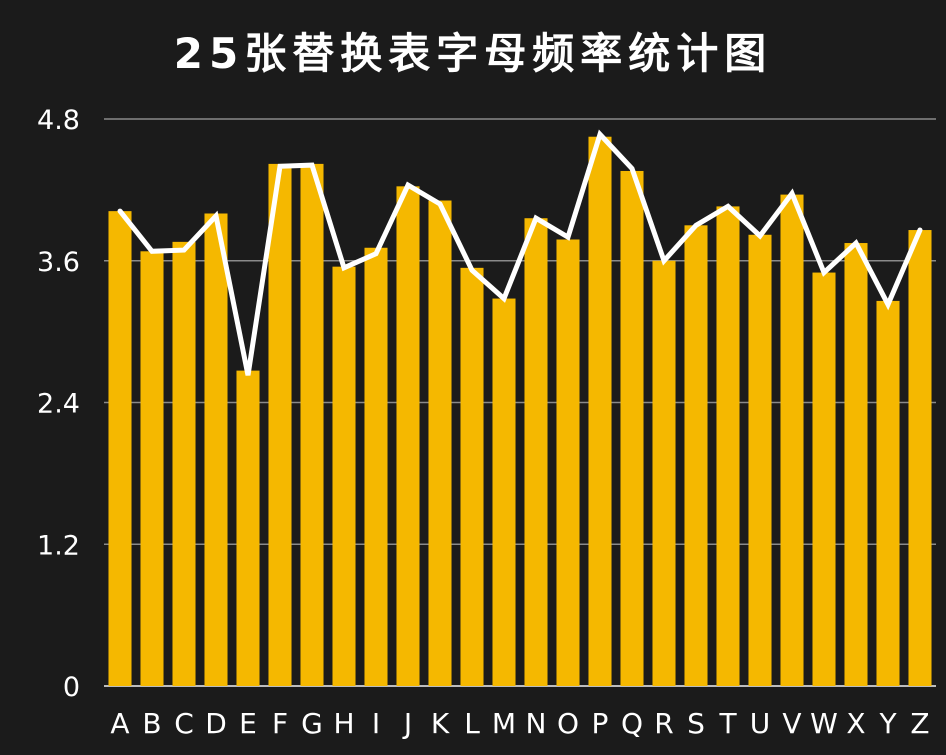 This screenshot has height=755, width=946. I want to click on x-tick-label: F, so click(280, 723).